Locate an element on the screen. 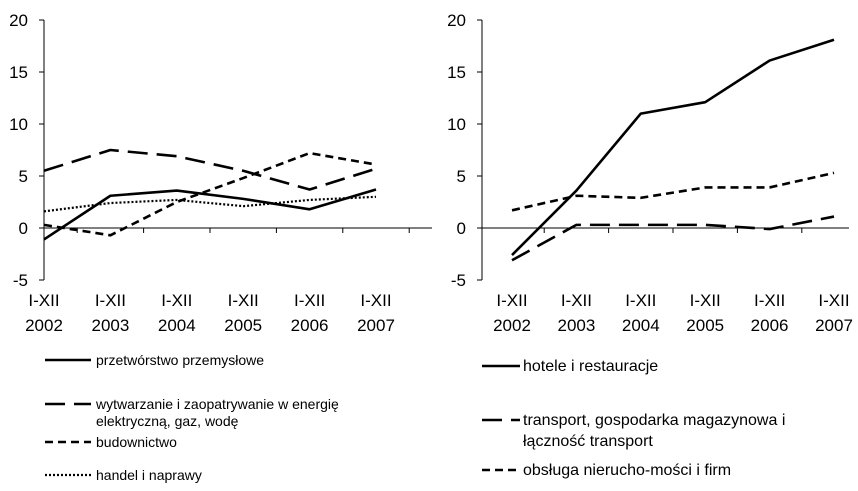 This screenshot has width=858, height=491. legend-label: wytwarzanie i zaopatrywanie w energię is located at coordinates (217, 404).